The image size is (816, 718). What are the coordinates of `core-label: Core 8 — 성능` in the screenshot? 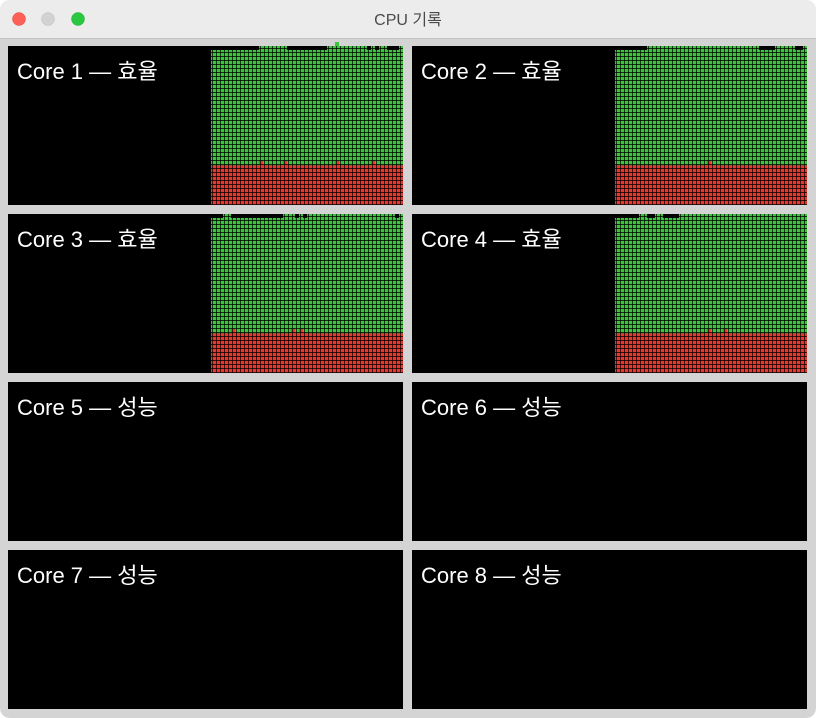 It's located at (491, 575).